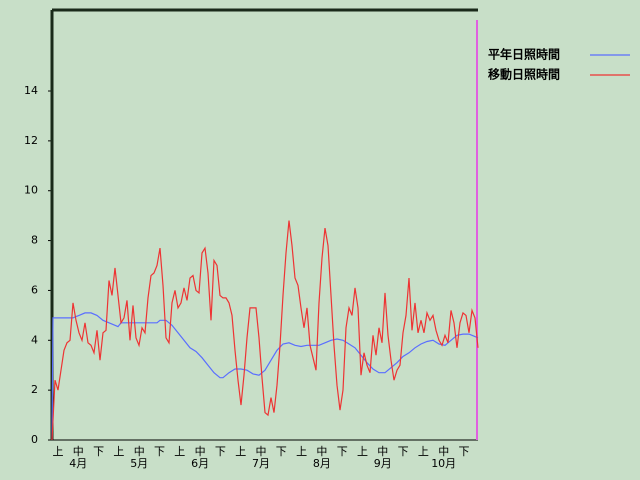  I want to click on y-tick-label: 4, so click(34, 339).